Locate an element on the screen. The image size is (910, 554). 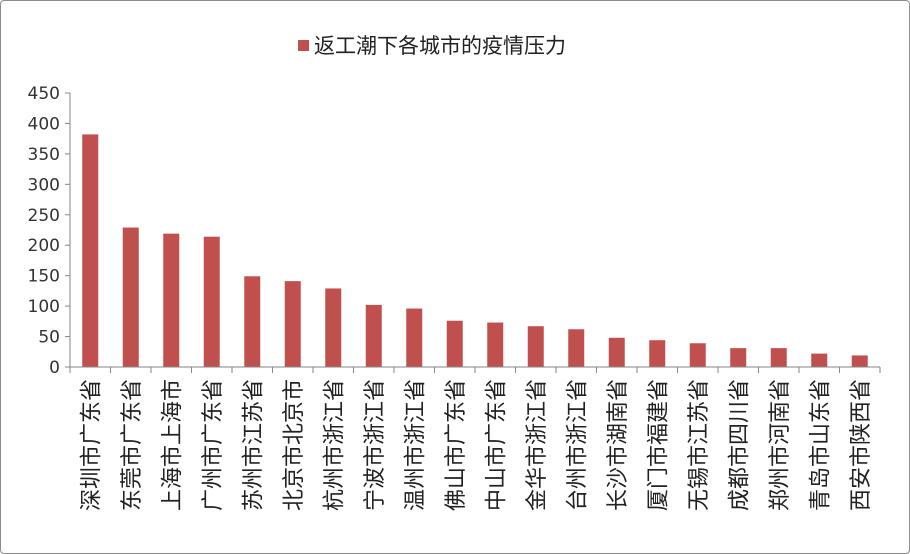
x-tick-label: 西安市陕西省 is located at coordinates (861, 445).